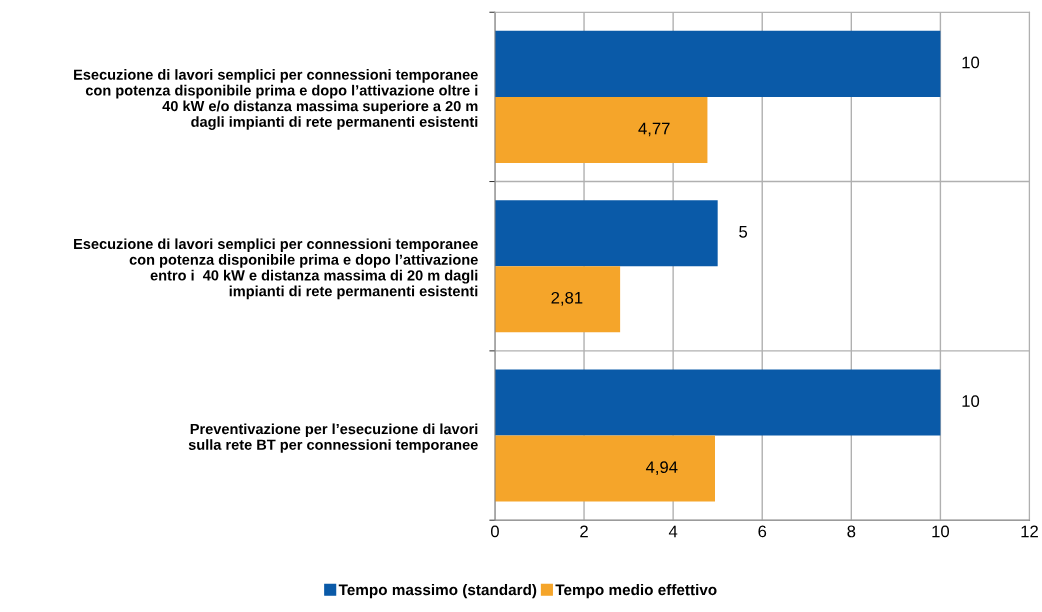 This screenshot has height=612, width=1042. I want to click on y-tick-label: Preventivazione per l’esecuzione di lavori sulla rete BT per connessioni temporanee, so click(333, 438).